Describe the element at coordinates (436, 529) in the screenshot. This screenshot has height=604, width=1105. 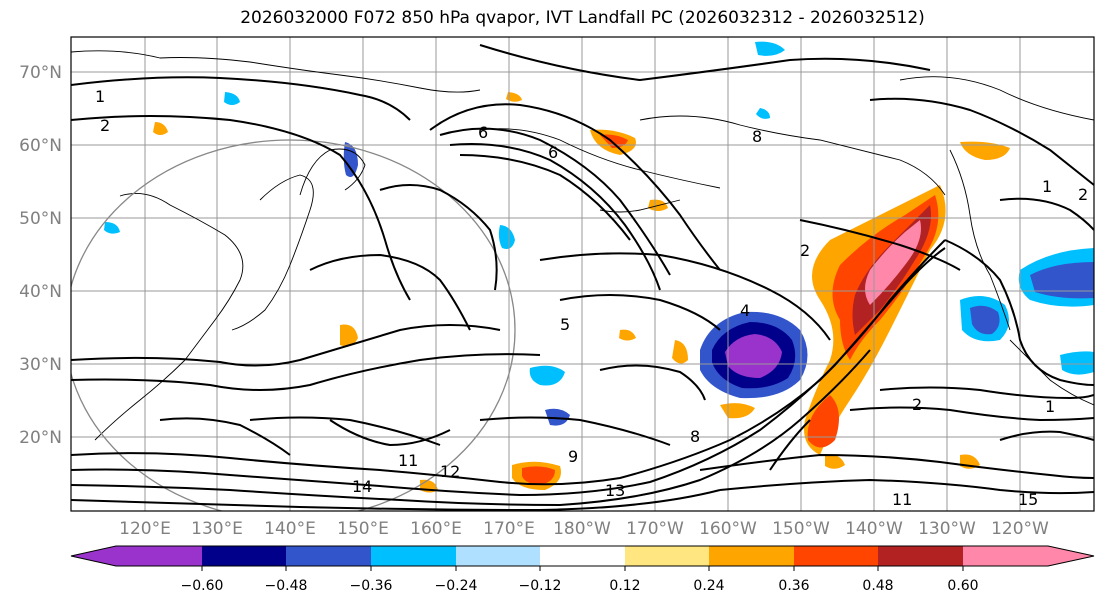
I see `lon-label: 160°E` at that location.